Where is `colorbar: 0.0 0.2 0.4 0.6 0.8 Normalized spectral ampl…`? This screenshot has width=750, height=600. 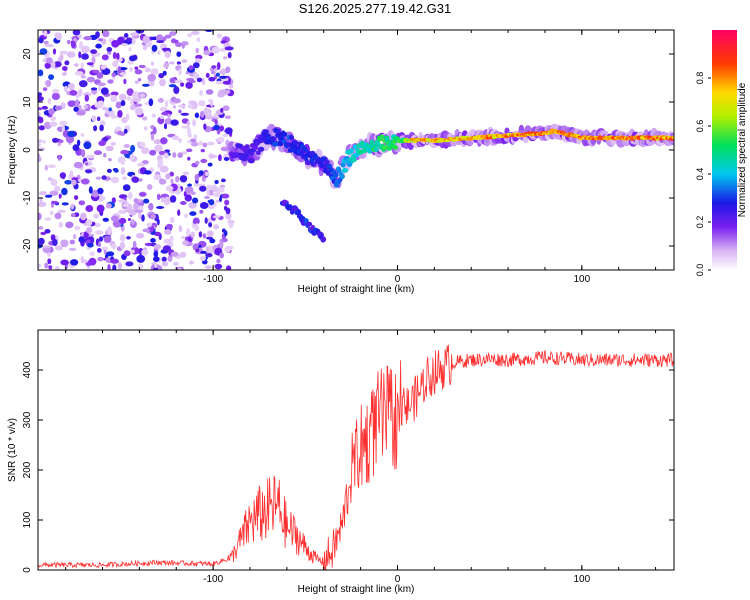
colorbar: 0.0 0.2 0.4 0.6 0.8 Normalized spectral ampl… is located at coordinates (721, 153).